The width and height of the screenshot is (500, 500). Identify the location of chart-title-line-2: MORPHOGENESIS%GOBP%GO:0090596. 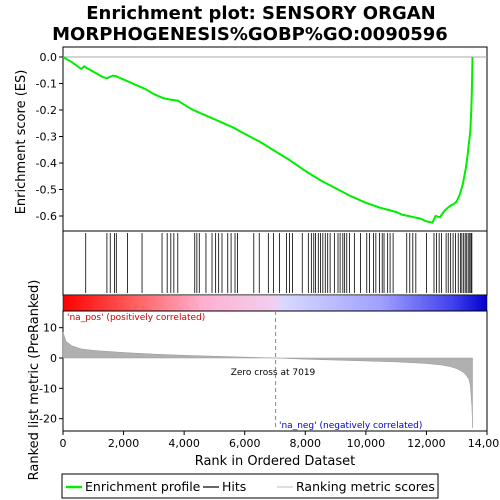
(250, 34).